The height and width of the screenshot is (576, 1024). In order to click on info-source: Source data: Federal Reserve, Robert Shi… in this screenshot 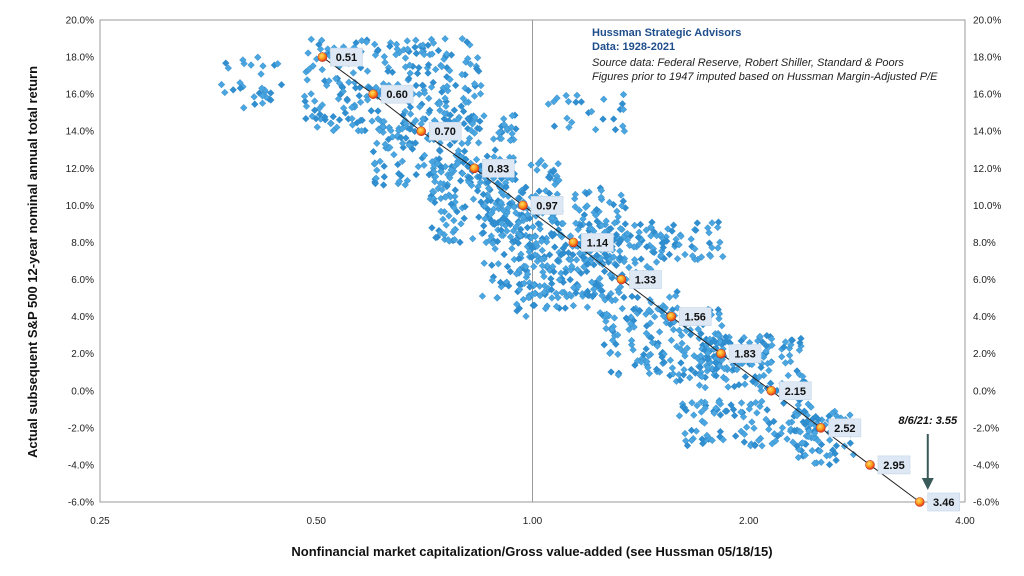, I will do `click(748, 63)`.